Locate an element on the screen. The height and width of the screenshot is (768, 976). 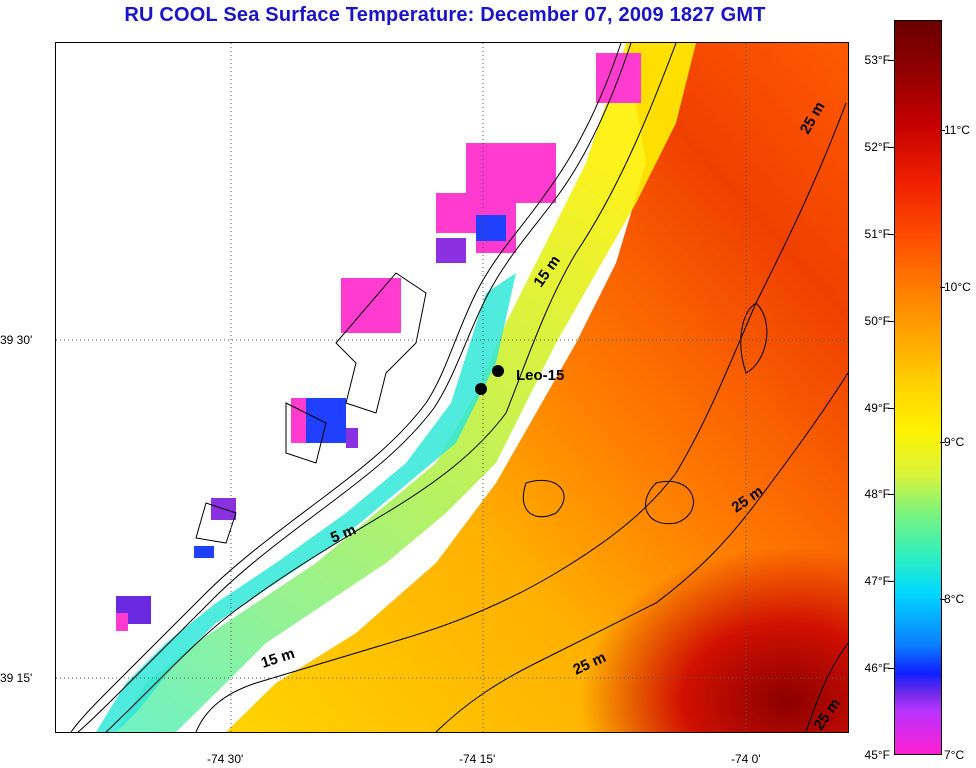
longitude-label: -74 0' is located at coordinates (746, 759).